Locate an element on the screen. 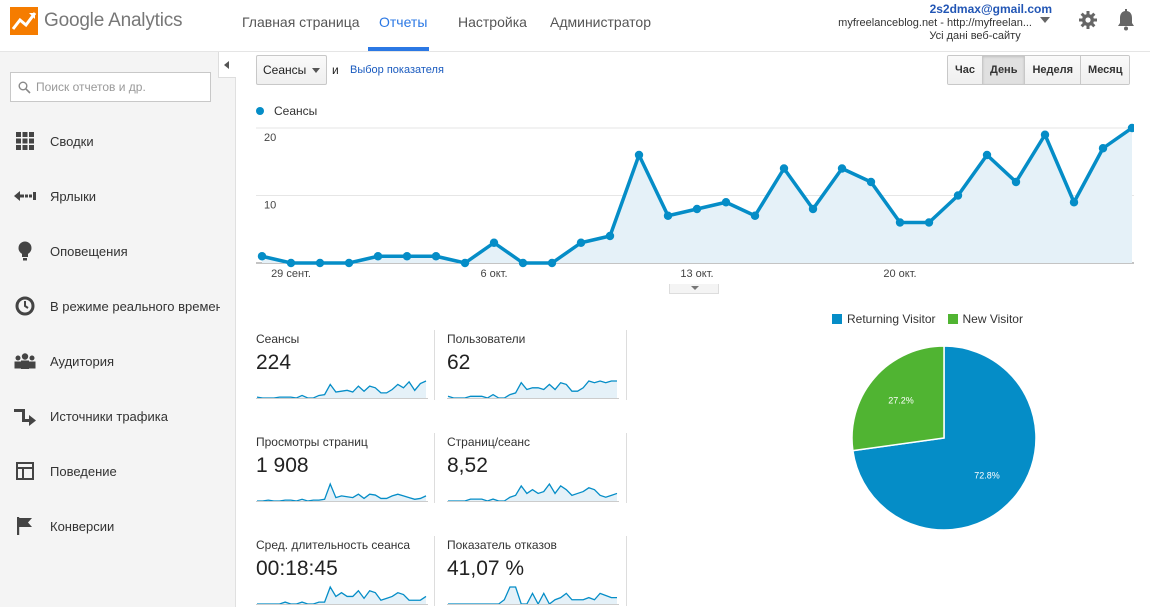 The width and height of the screenshot is (1150, 607). metric-tile-label: Сред. длительность сеанса is located at coordinates (333, 545).